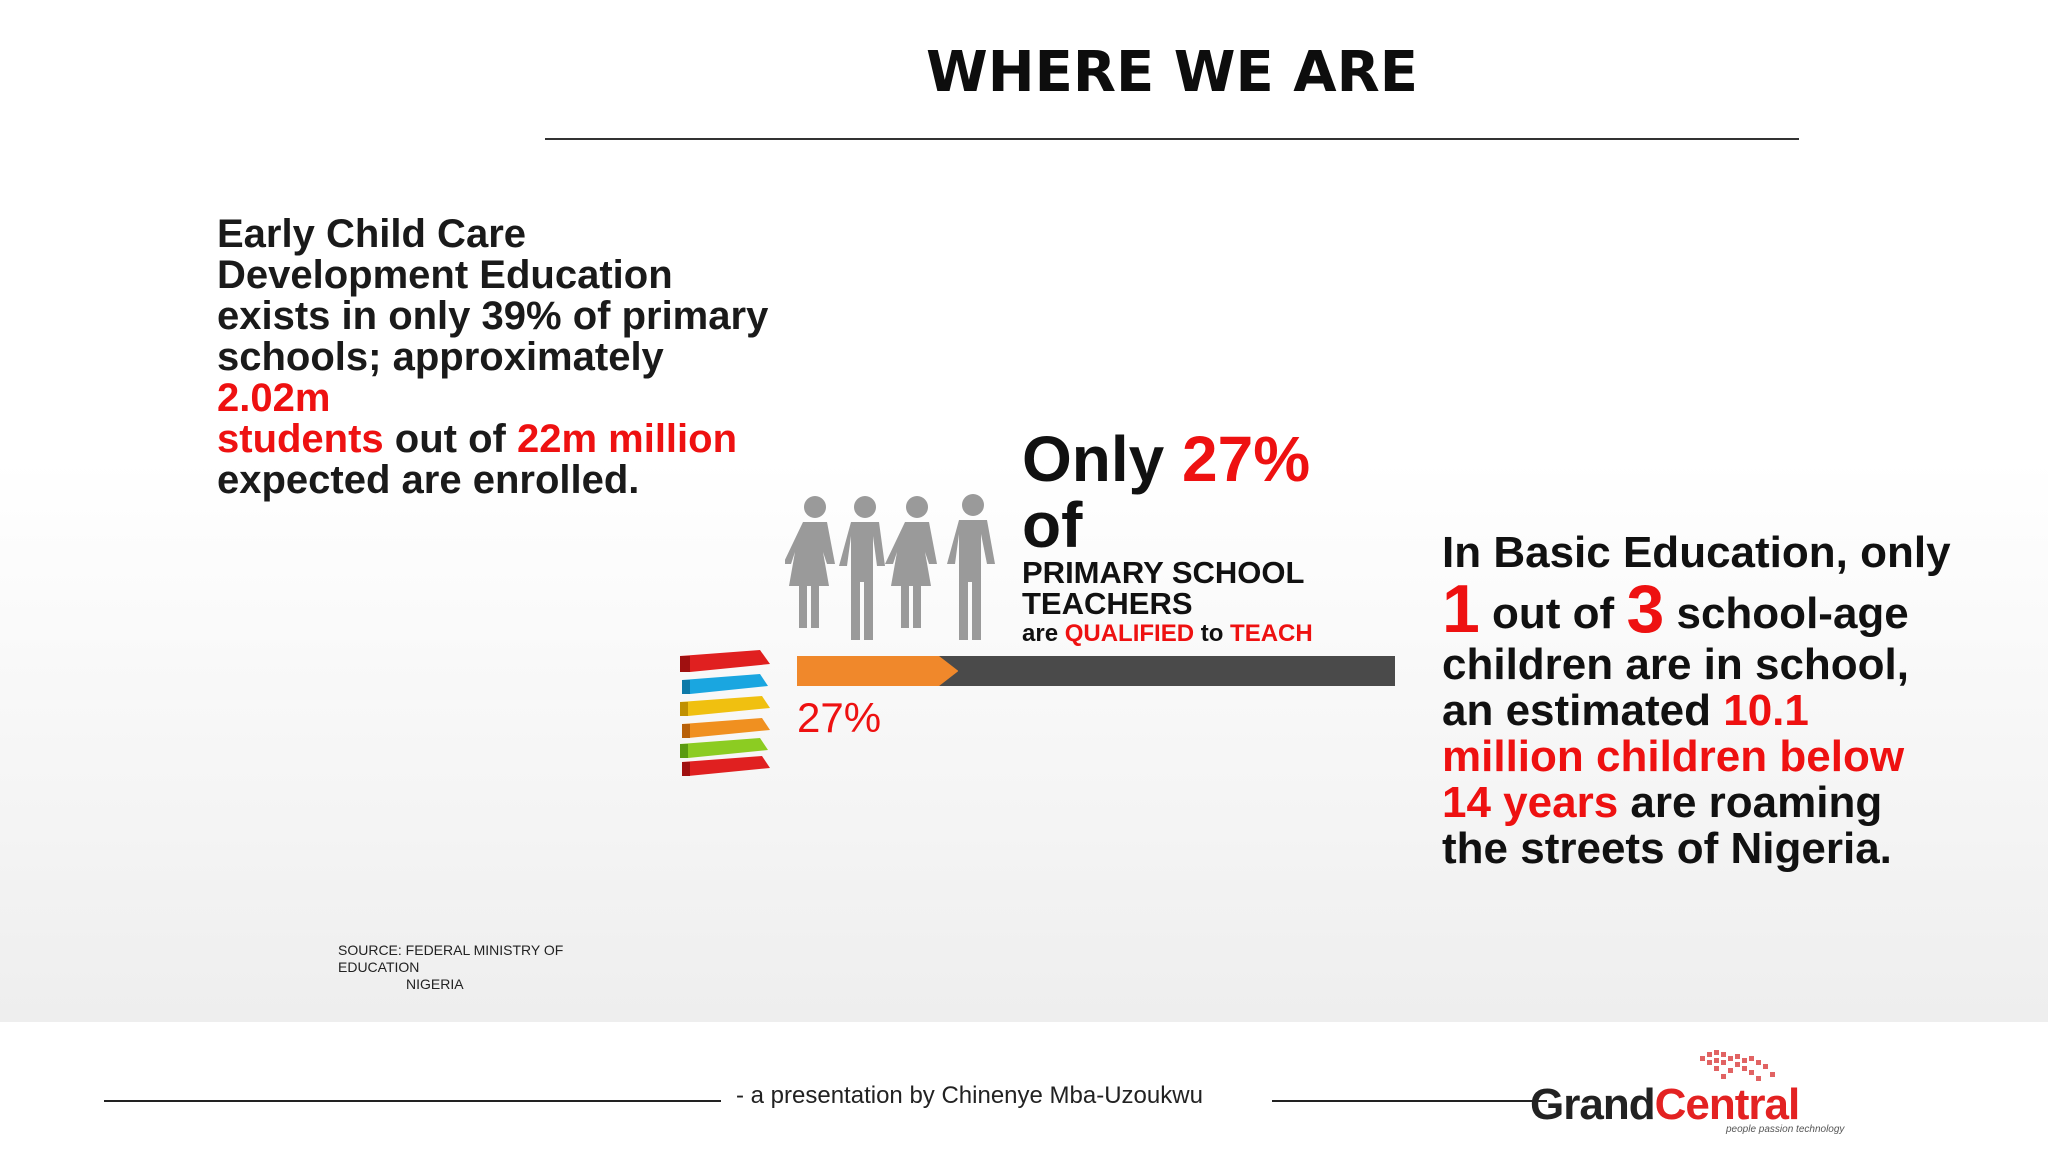 The height and width of the screenshot is (1152, 2048). Describe the element at coordinates (1212, 633) in the screenshot. I see `to-word: to` at that location.